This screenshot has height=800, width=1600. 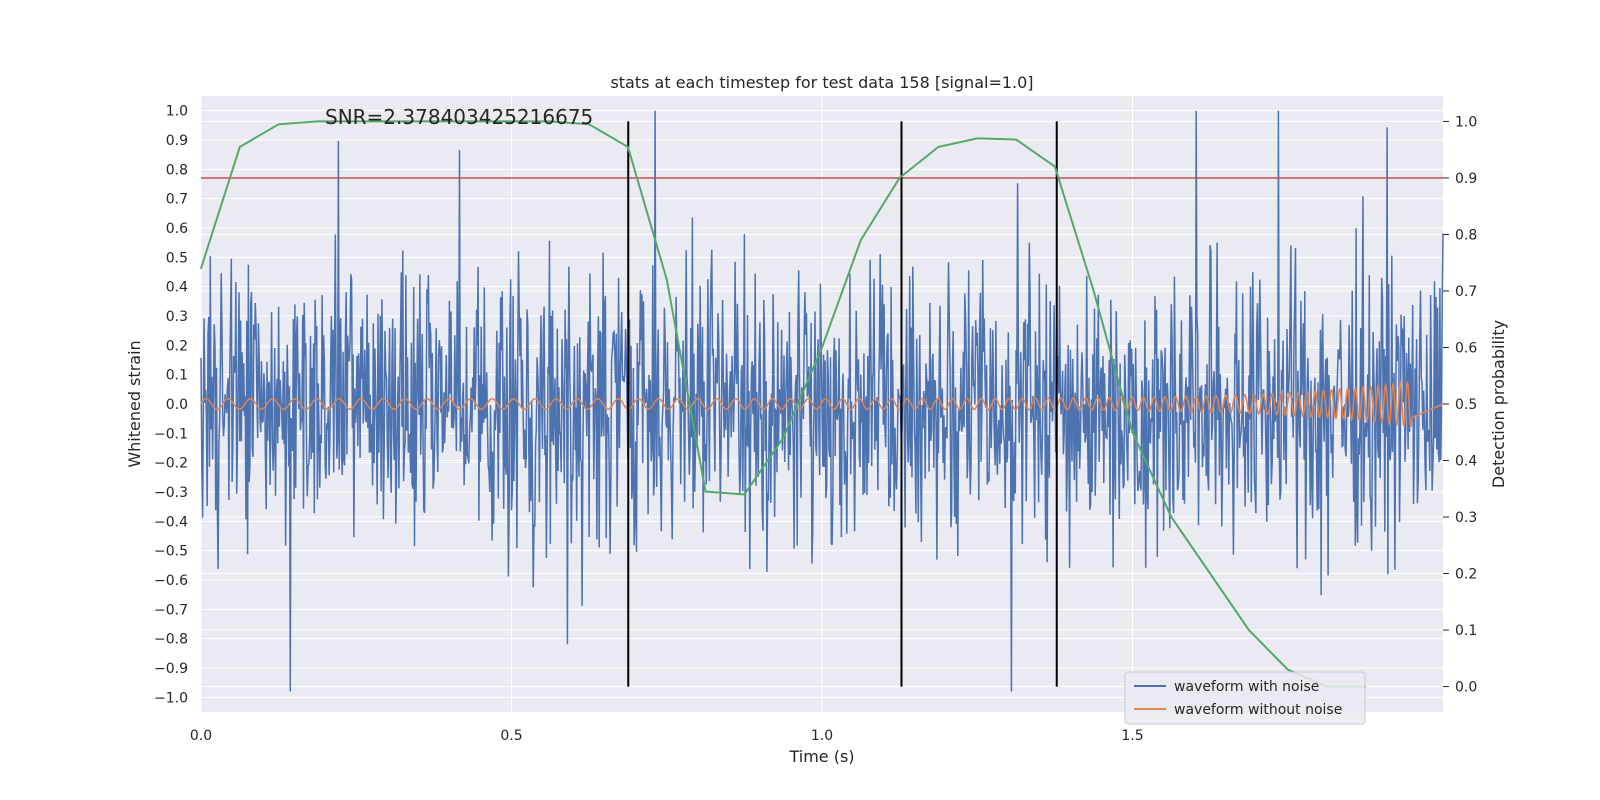 What do you see at coordinates (177, 170) in the screenshot?
I see `y-tick-label-left: 0.8` at bounding box center [177, 170].